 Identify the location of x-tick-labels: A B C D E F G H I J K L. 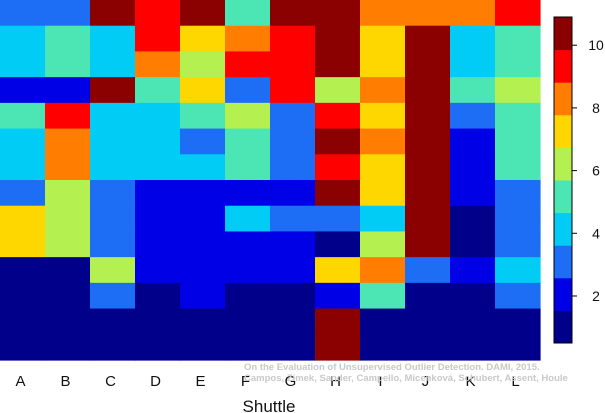
(267, 381).